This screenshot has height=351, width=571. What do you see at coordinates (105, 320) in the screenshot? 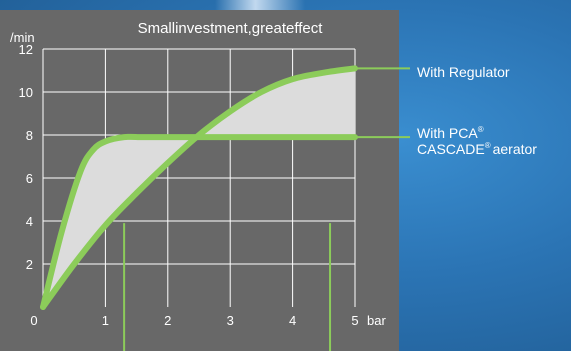
I see `x-tick-label: 1` at bounding box center [105, 320].